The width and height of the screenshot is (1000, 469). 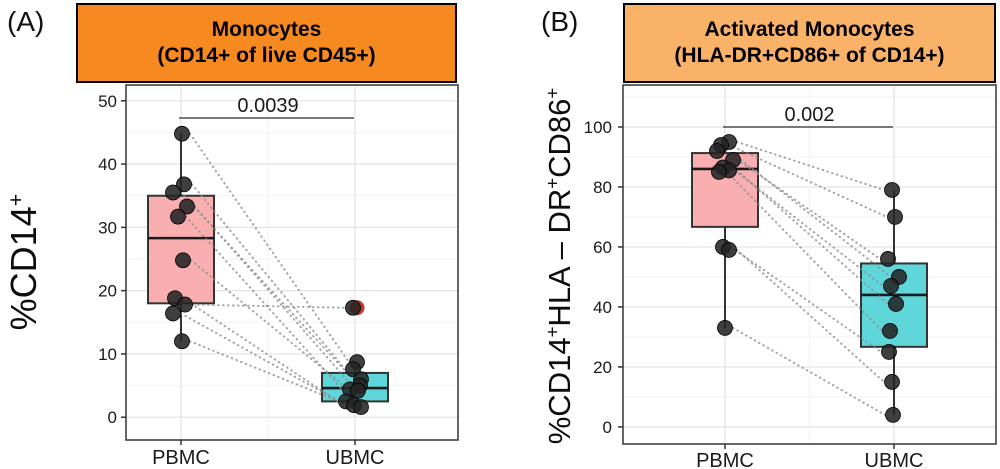 What do you see at coordinates (107, 227) in the screenshot?
I see `y-tick-label: 30` at bounding box center [107, 227].